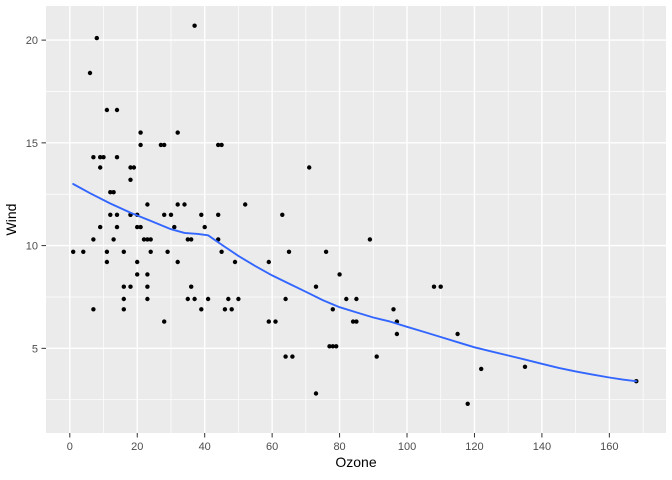  What do you see at coordinates (272, 447) in the screenshot?
I see `x-tick-label: 60` at bounding box center [272, 447].